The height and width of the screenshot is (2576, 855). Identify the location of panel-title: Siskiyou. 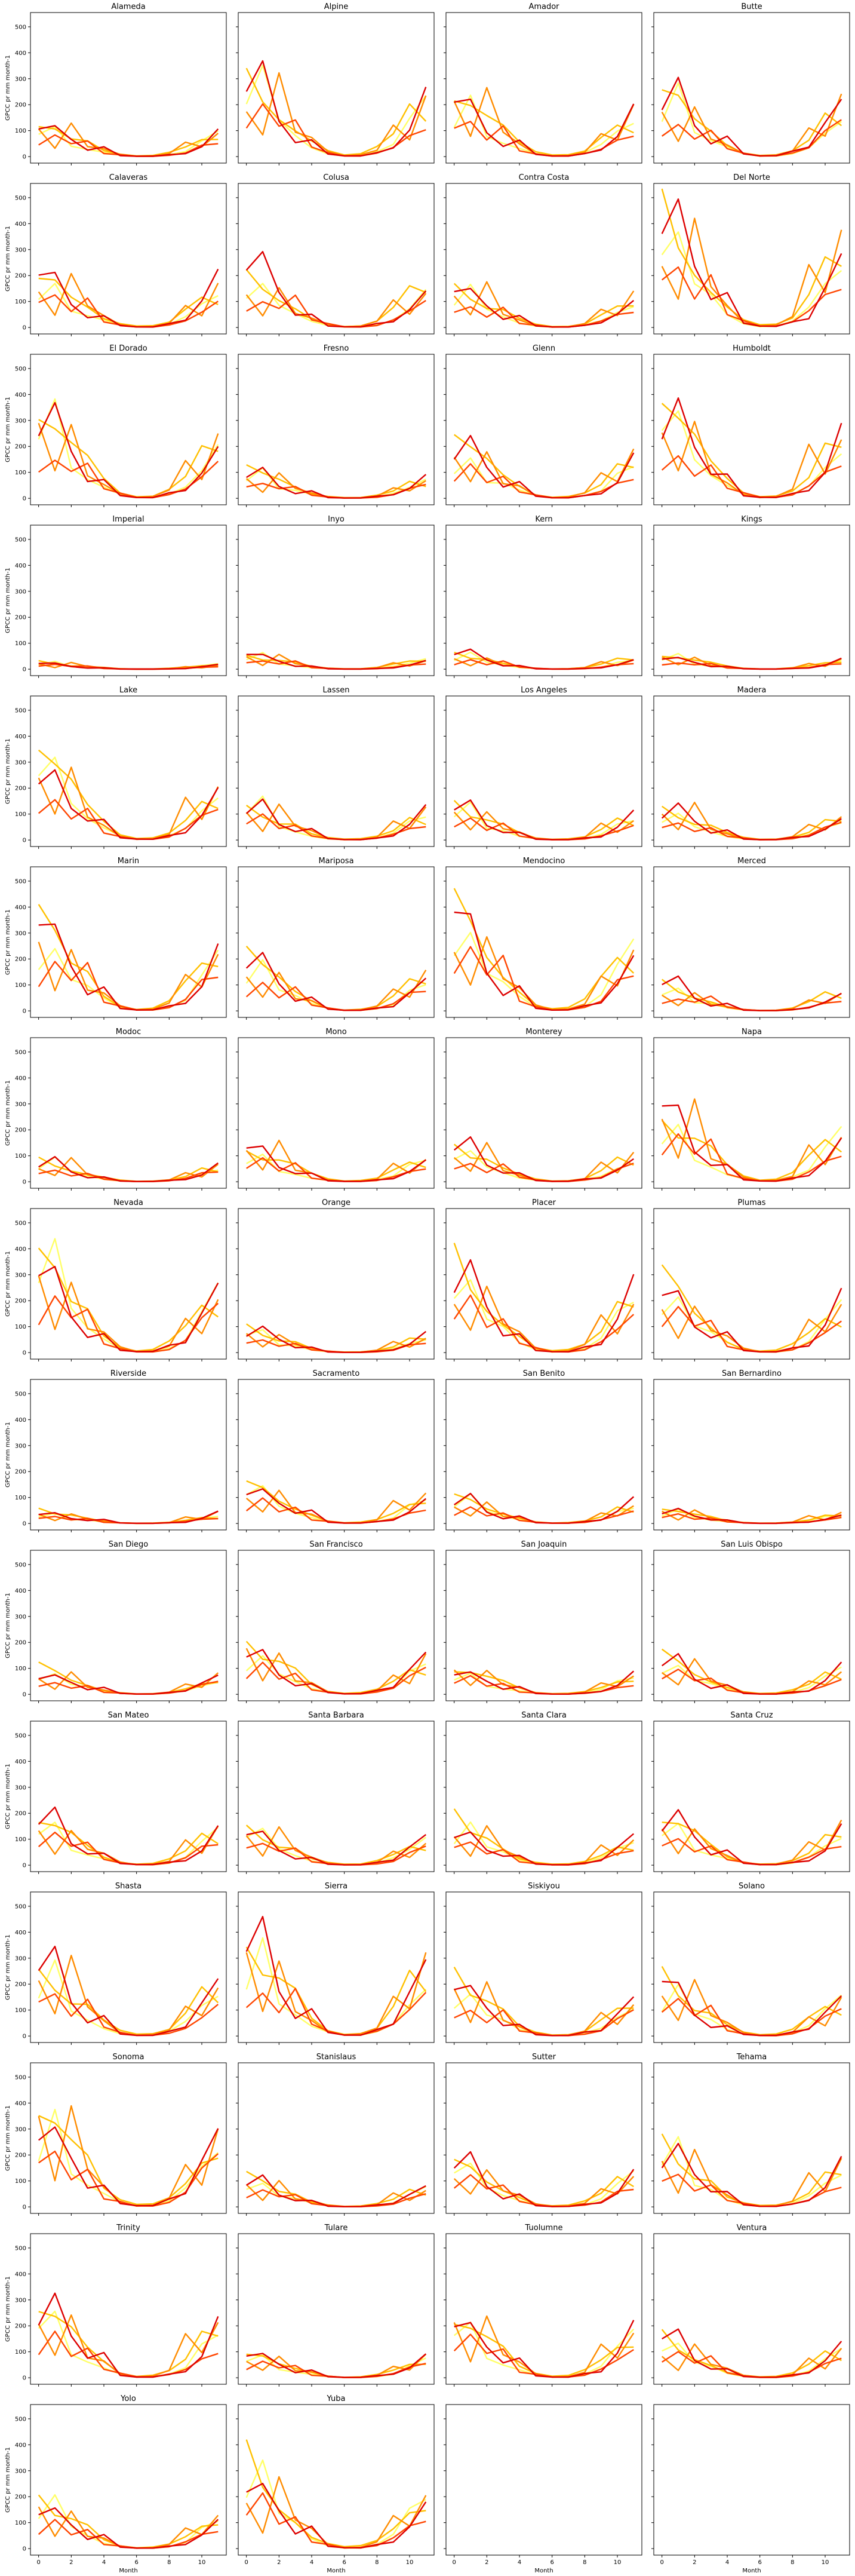
(544, 1887).